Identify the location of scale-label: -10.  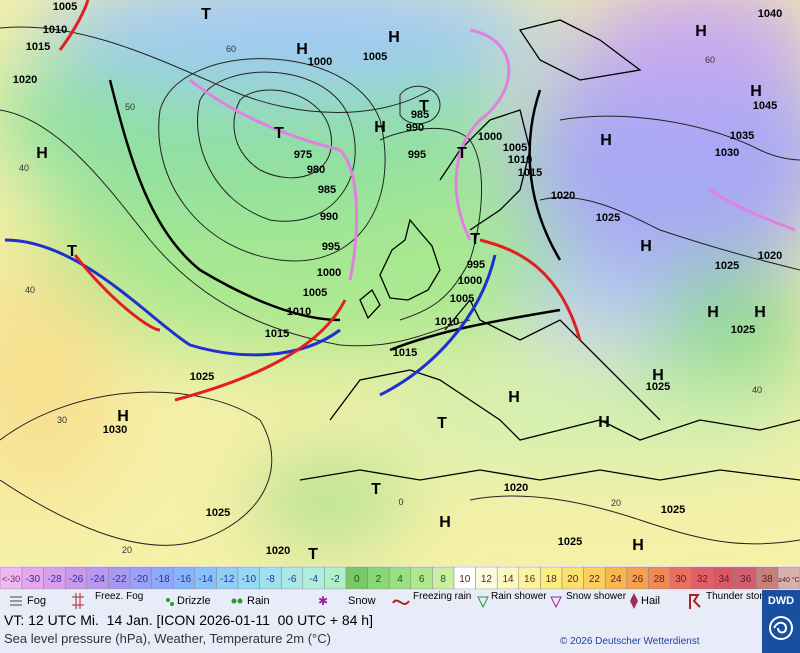
(249, 579).